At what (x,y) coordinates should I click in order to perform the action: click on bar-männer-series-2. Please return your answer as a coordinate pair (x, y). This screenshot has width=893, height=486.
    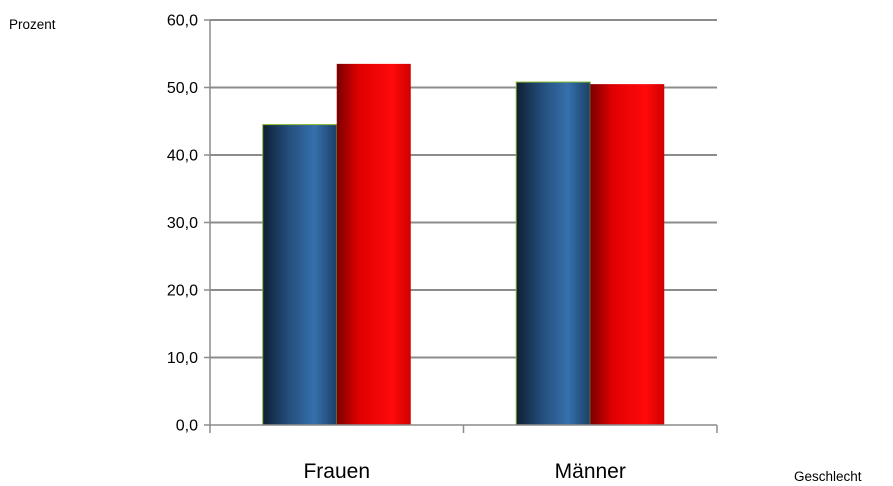
    Looking at the image, I should click on (627, 254).